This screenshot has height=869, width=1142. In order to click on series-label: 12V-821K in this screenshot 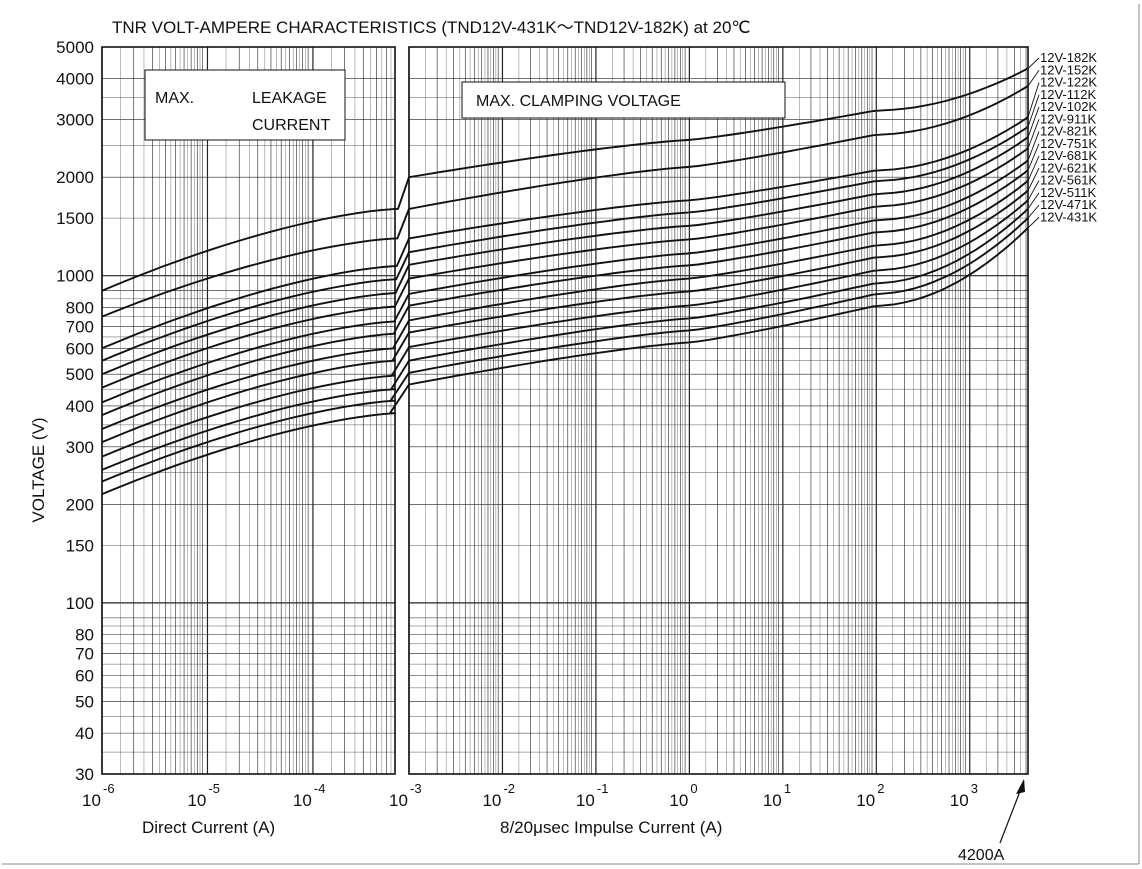, I will do `click(1068, 131)`.